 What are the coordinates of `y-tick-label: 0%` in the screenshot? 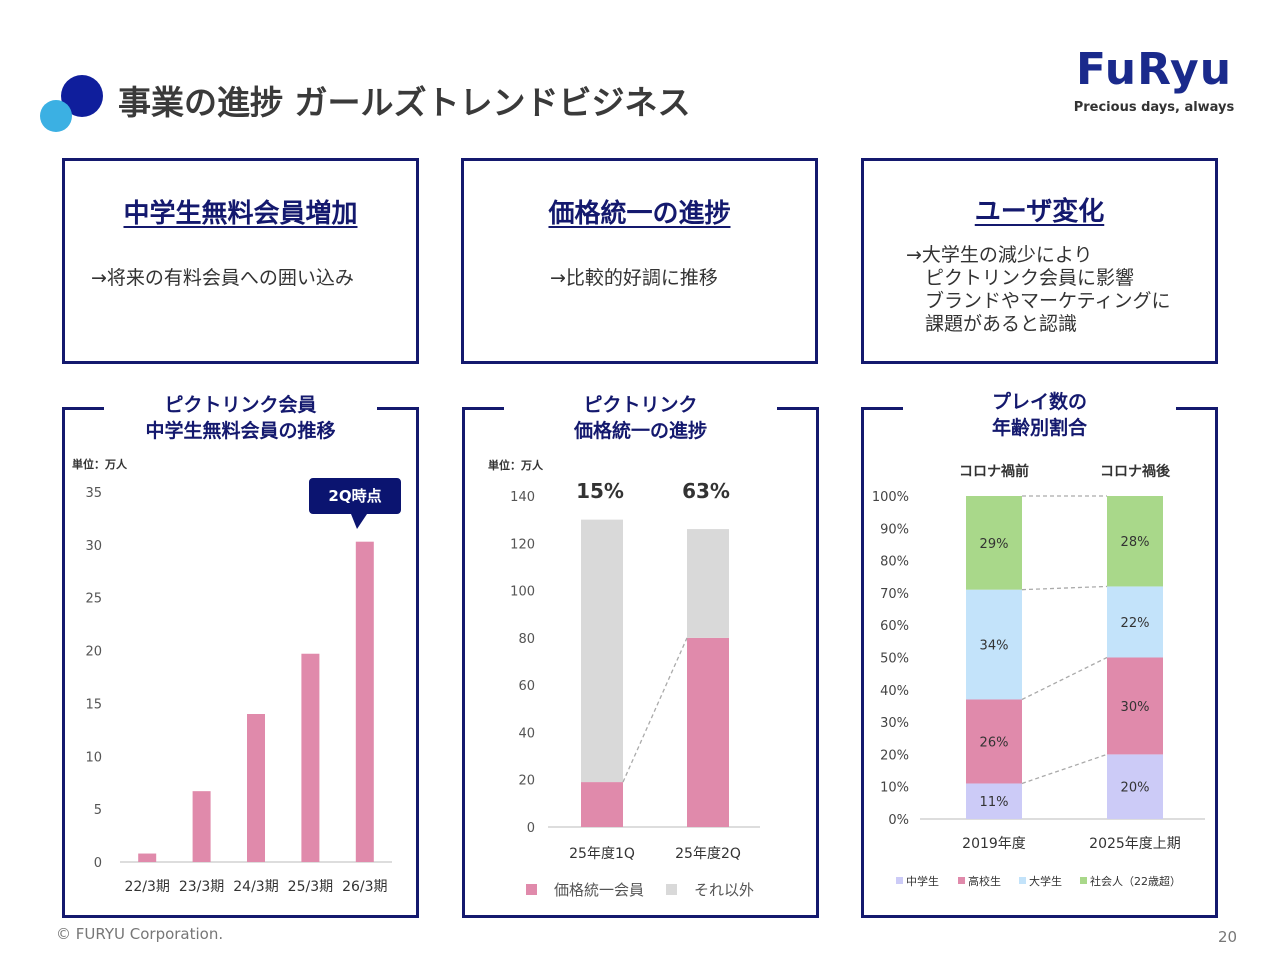 It's located at (898, 820).